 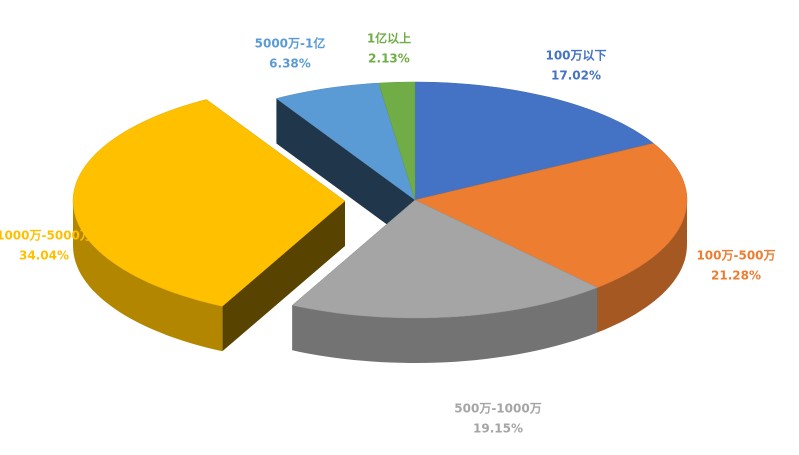 I want to click on slice-value-label: 2.13%, so click(x=389, y=59).